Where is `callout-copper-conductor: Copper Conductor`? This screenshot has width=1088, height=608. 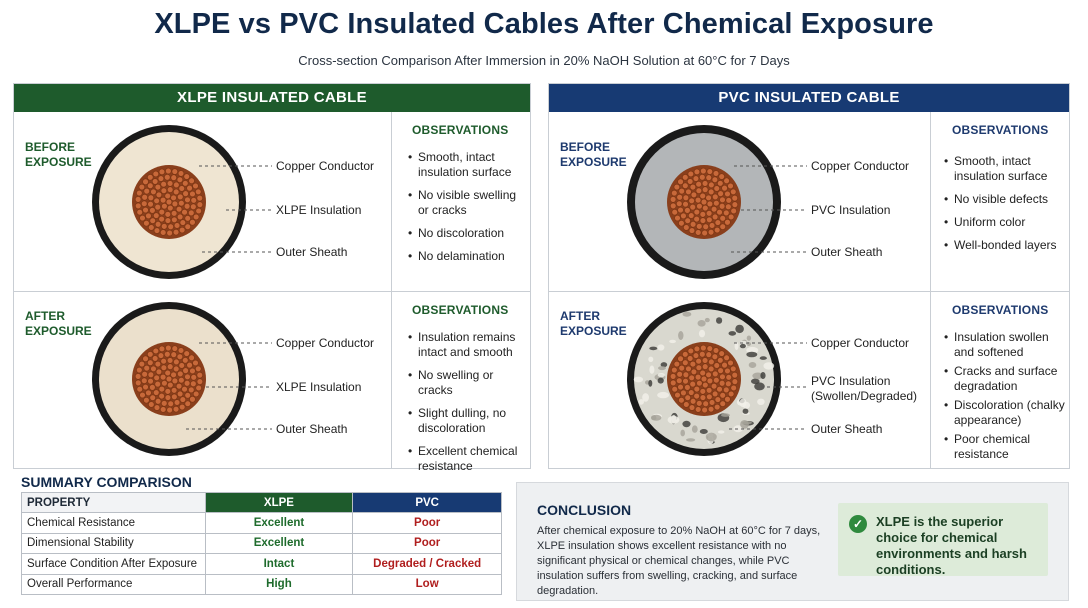
callout-copper-conductor: Copper Conductor is located at coordinates (325, 343).